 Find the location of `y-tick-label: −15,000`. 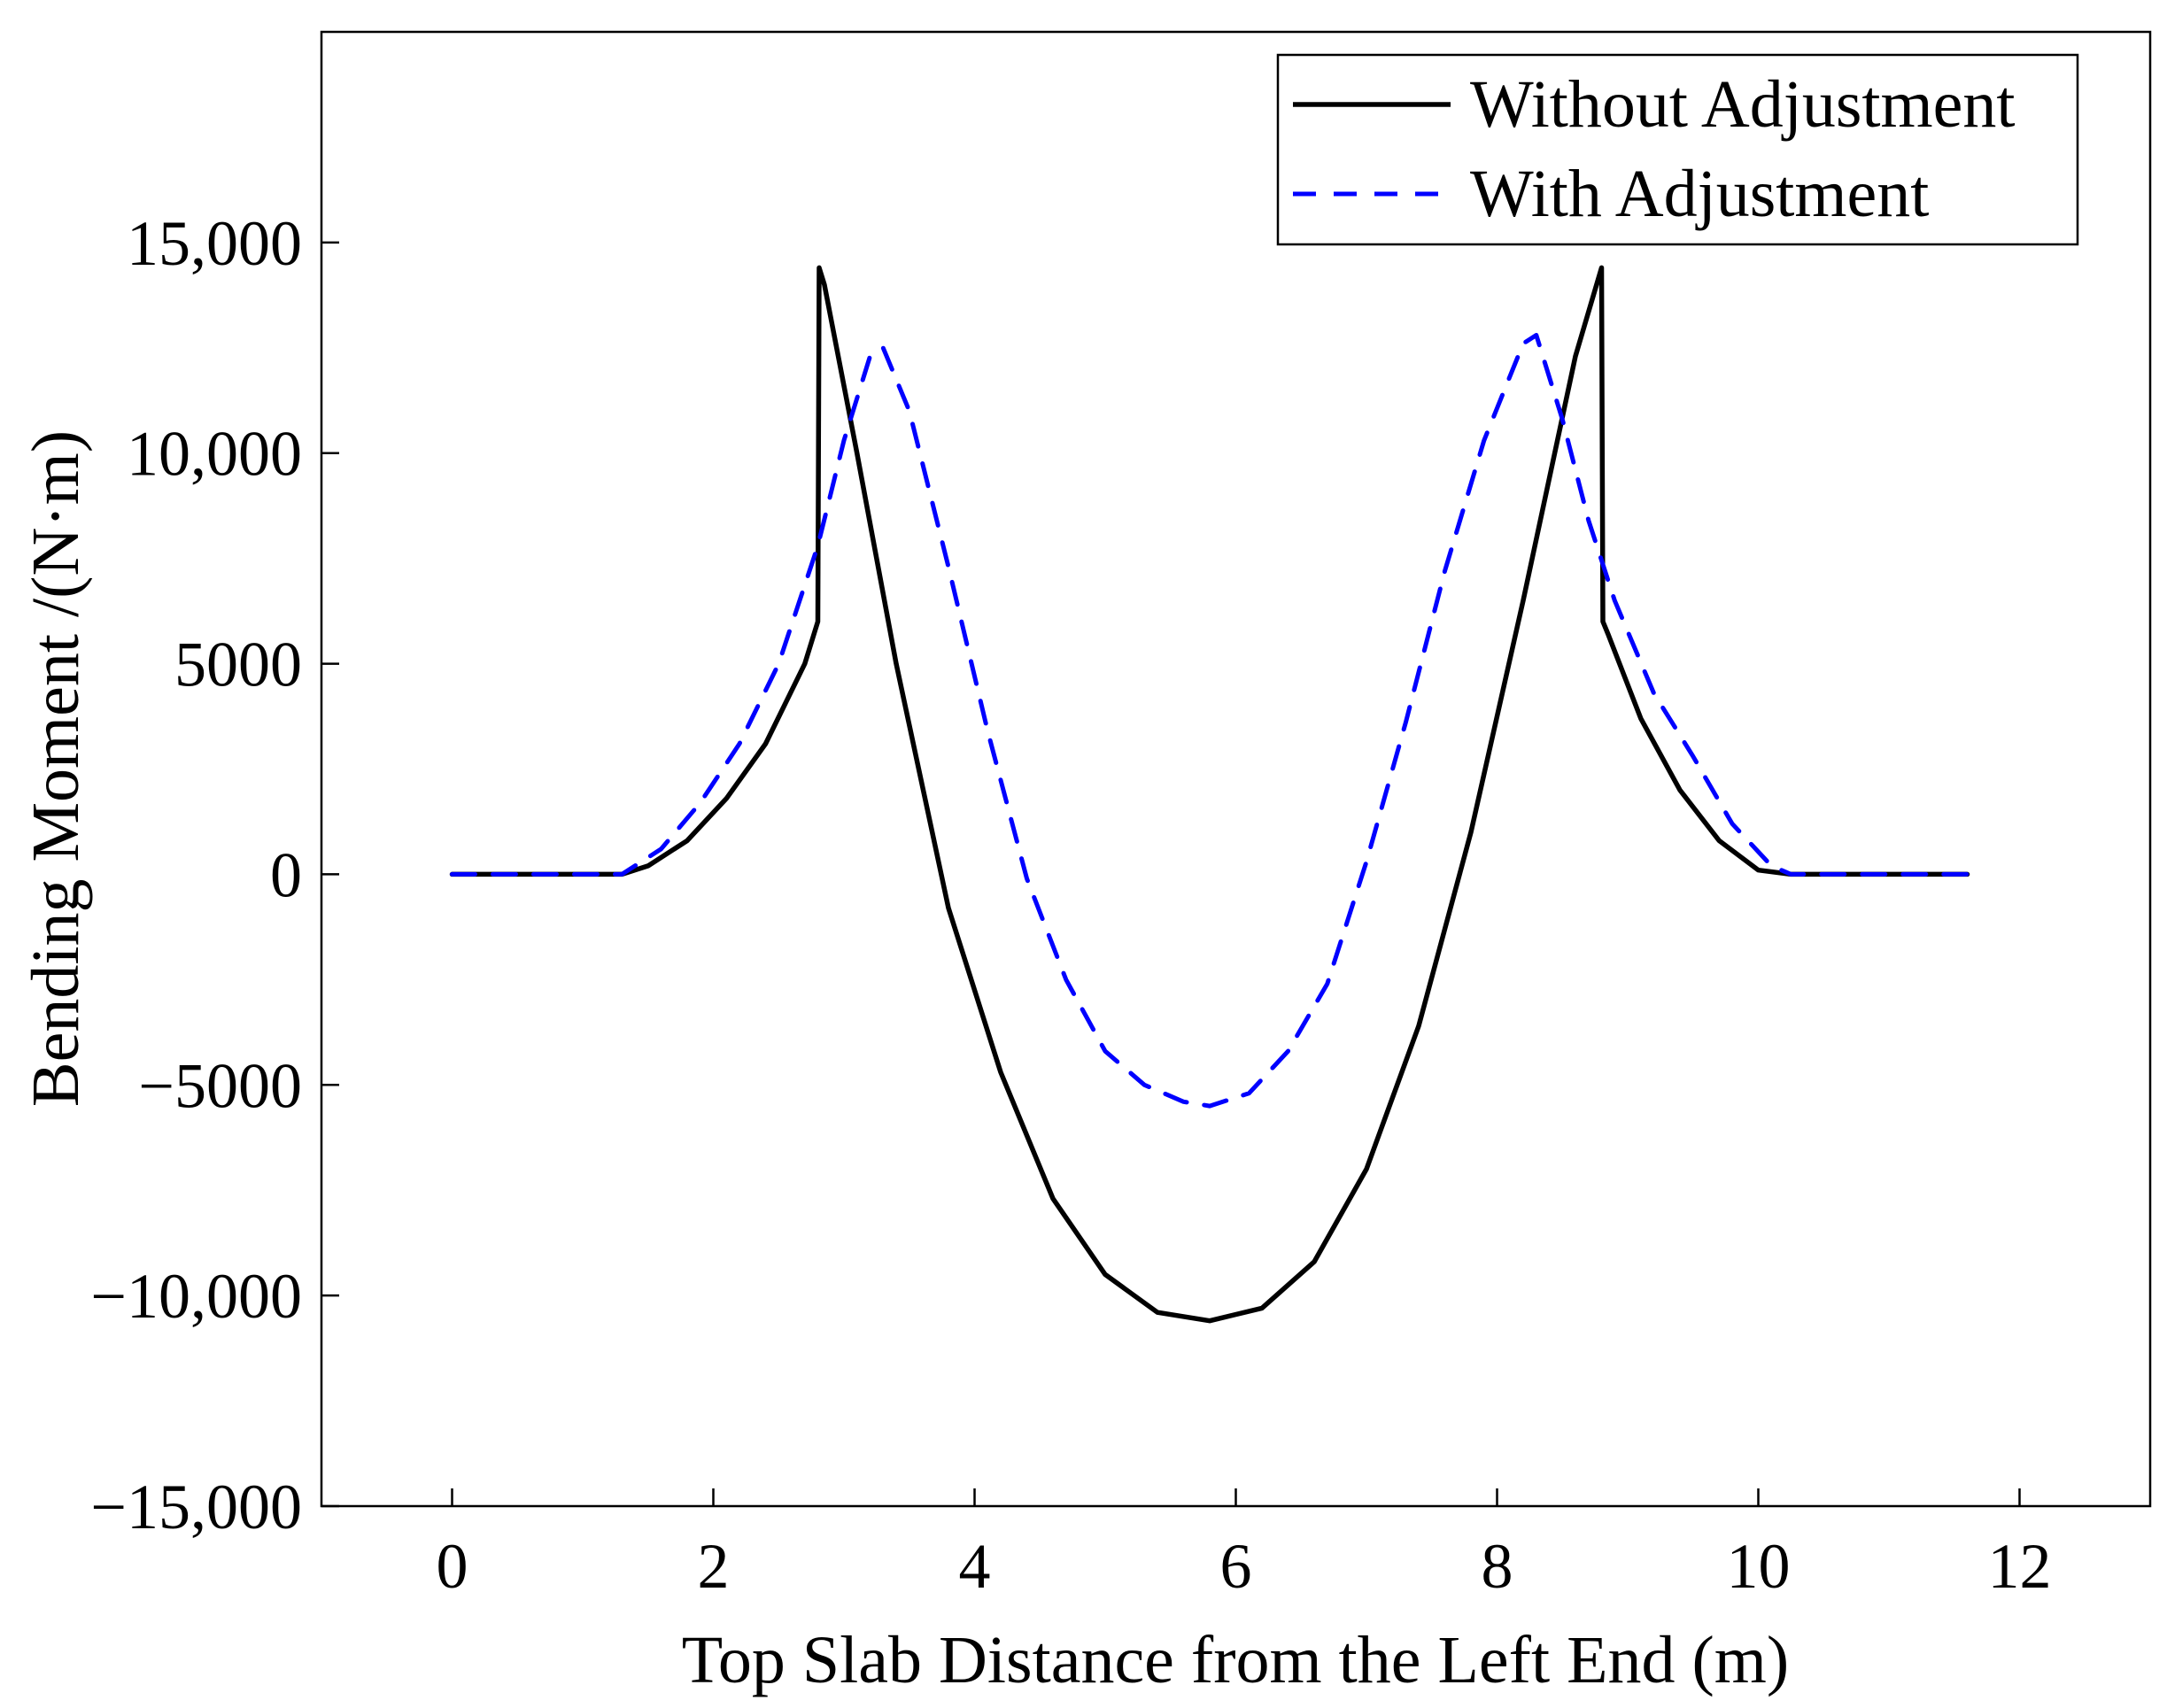

y-tick-label: −15,000 is located at coordinates (196, 1507).